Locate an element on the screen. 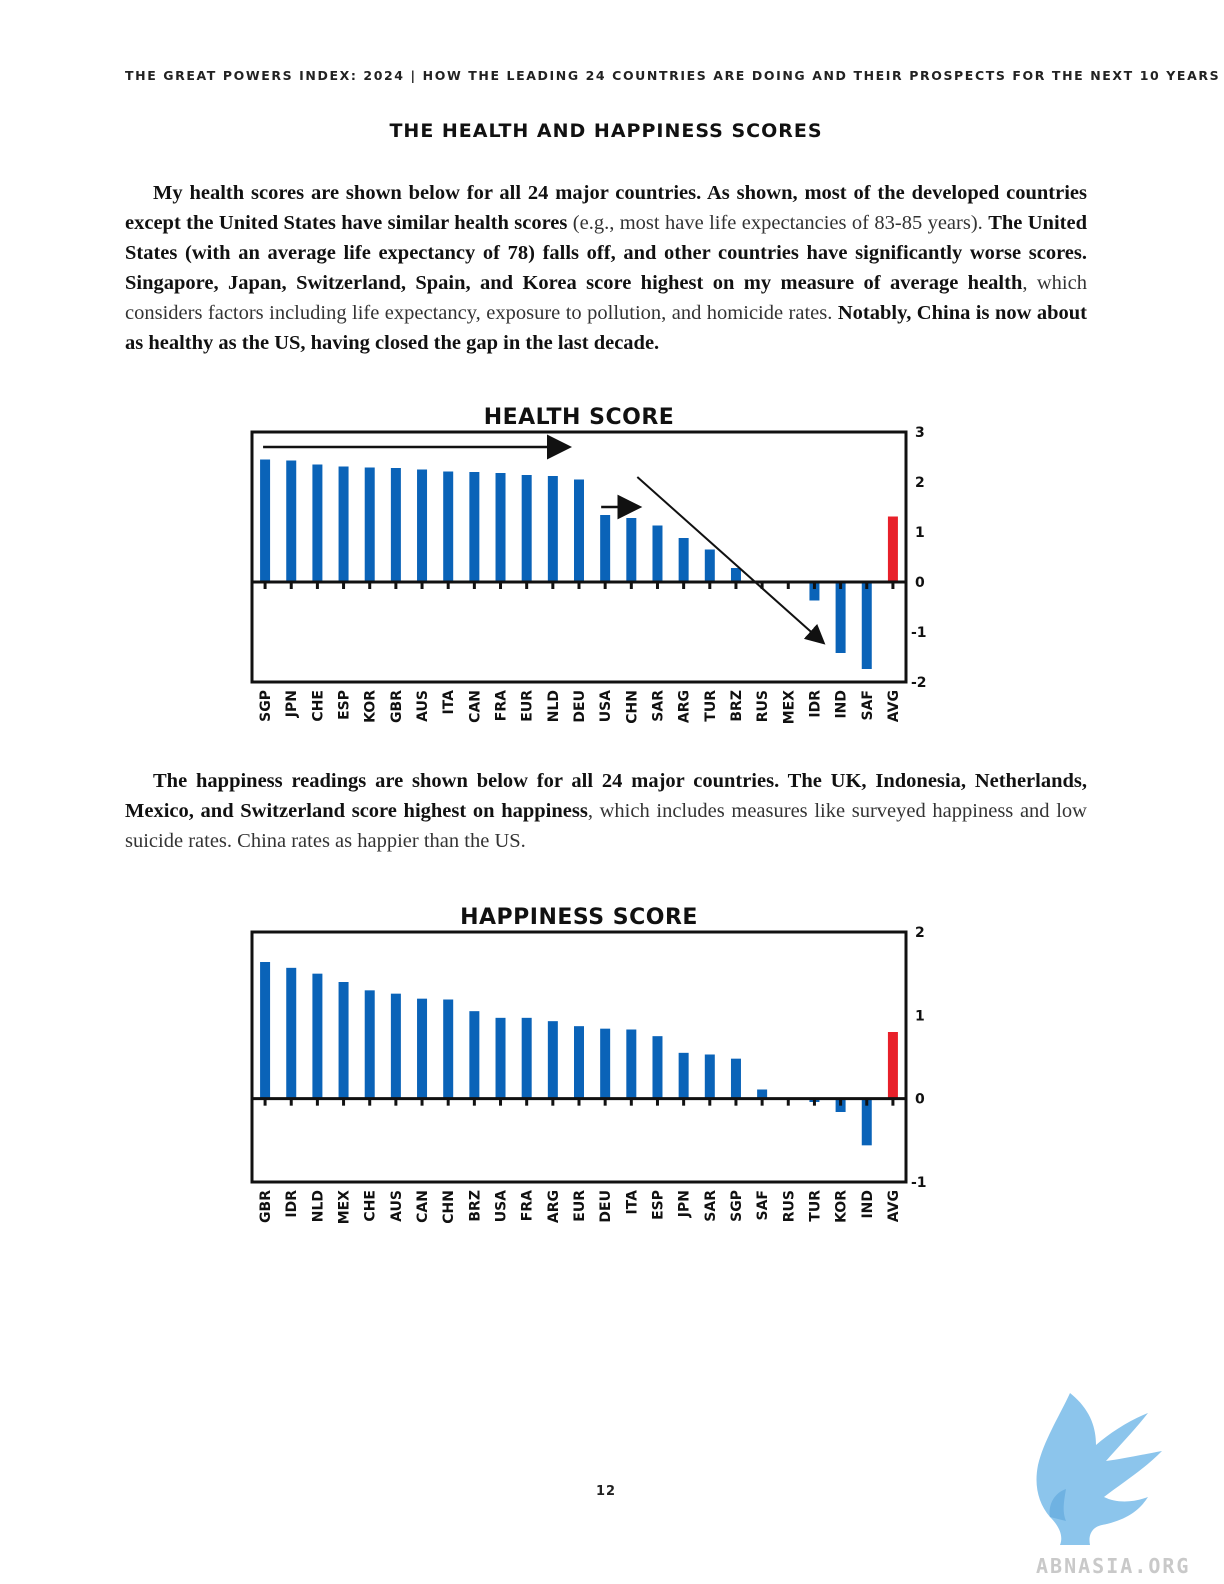 The width and height of the screenshot is (1224, 1584). chart-title: HAPPINESS SCORE is located at coordinates (579, 917).